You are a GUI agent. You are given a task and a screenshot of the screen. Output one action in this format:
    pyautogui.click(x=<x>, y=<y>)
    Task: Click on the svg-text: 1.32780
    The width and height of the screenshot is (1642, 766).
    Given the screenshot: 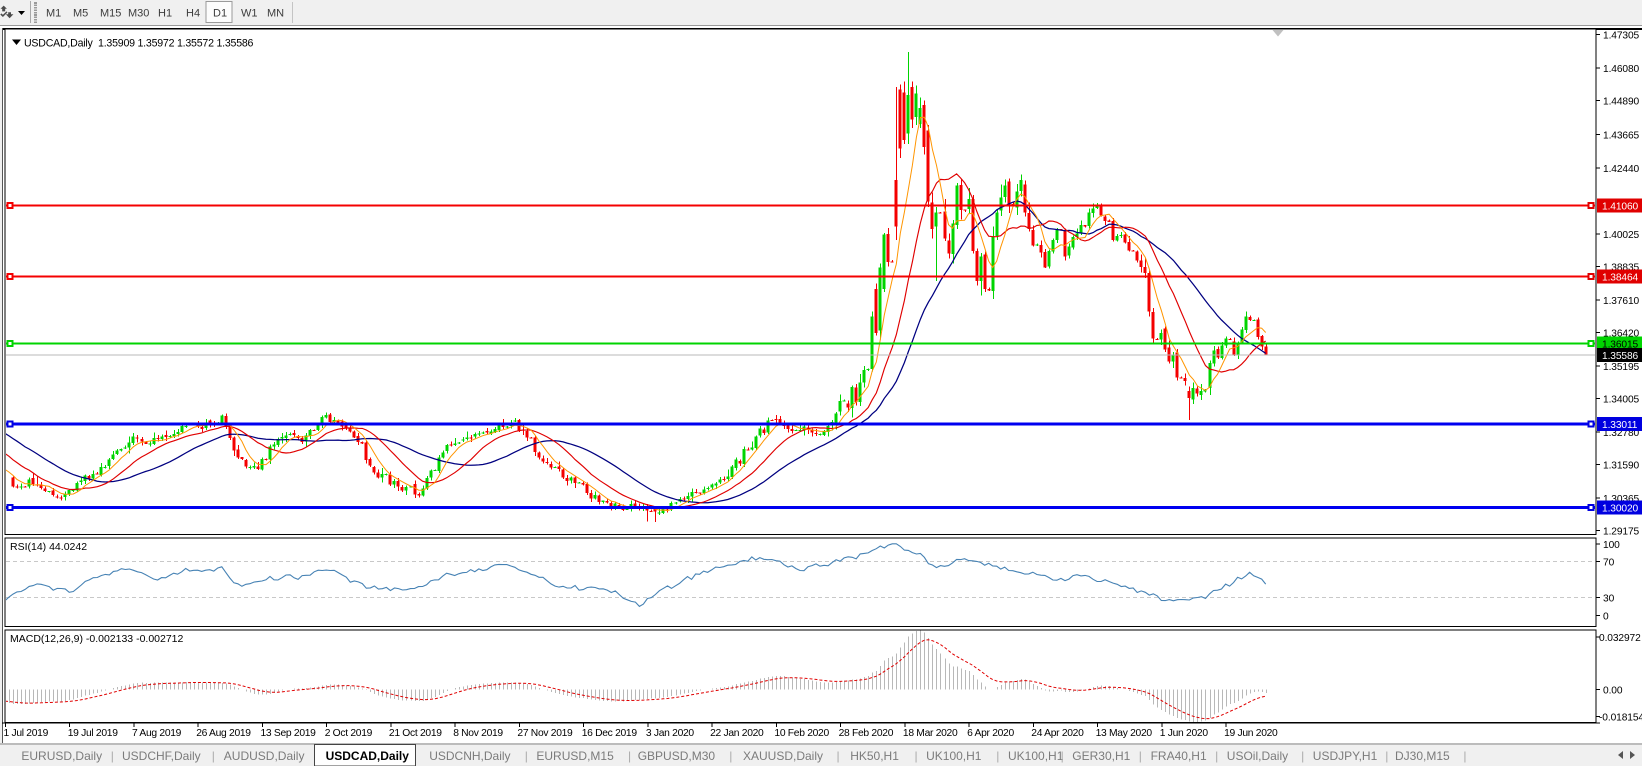 What is the action you would take?
    pyautogui.click(x=1621, y=433)
    